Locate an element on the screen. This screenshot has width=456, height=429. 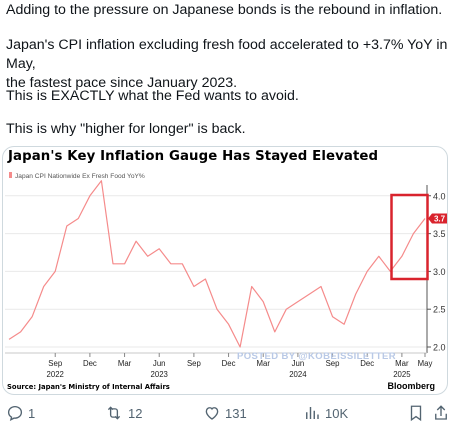
y-tick-label: 2.0 is located at coordinates (439, 348).